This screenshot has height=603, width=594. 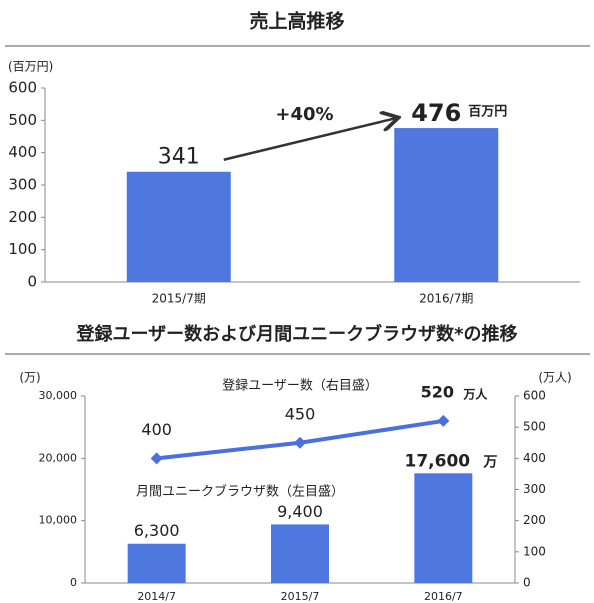 I want to click on x-tick-label: 2015/7, so click(x=300, y=596).